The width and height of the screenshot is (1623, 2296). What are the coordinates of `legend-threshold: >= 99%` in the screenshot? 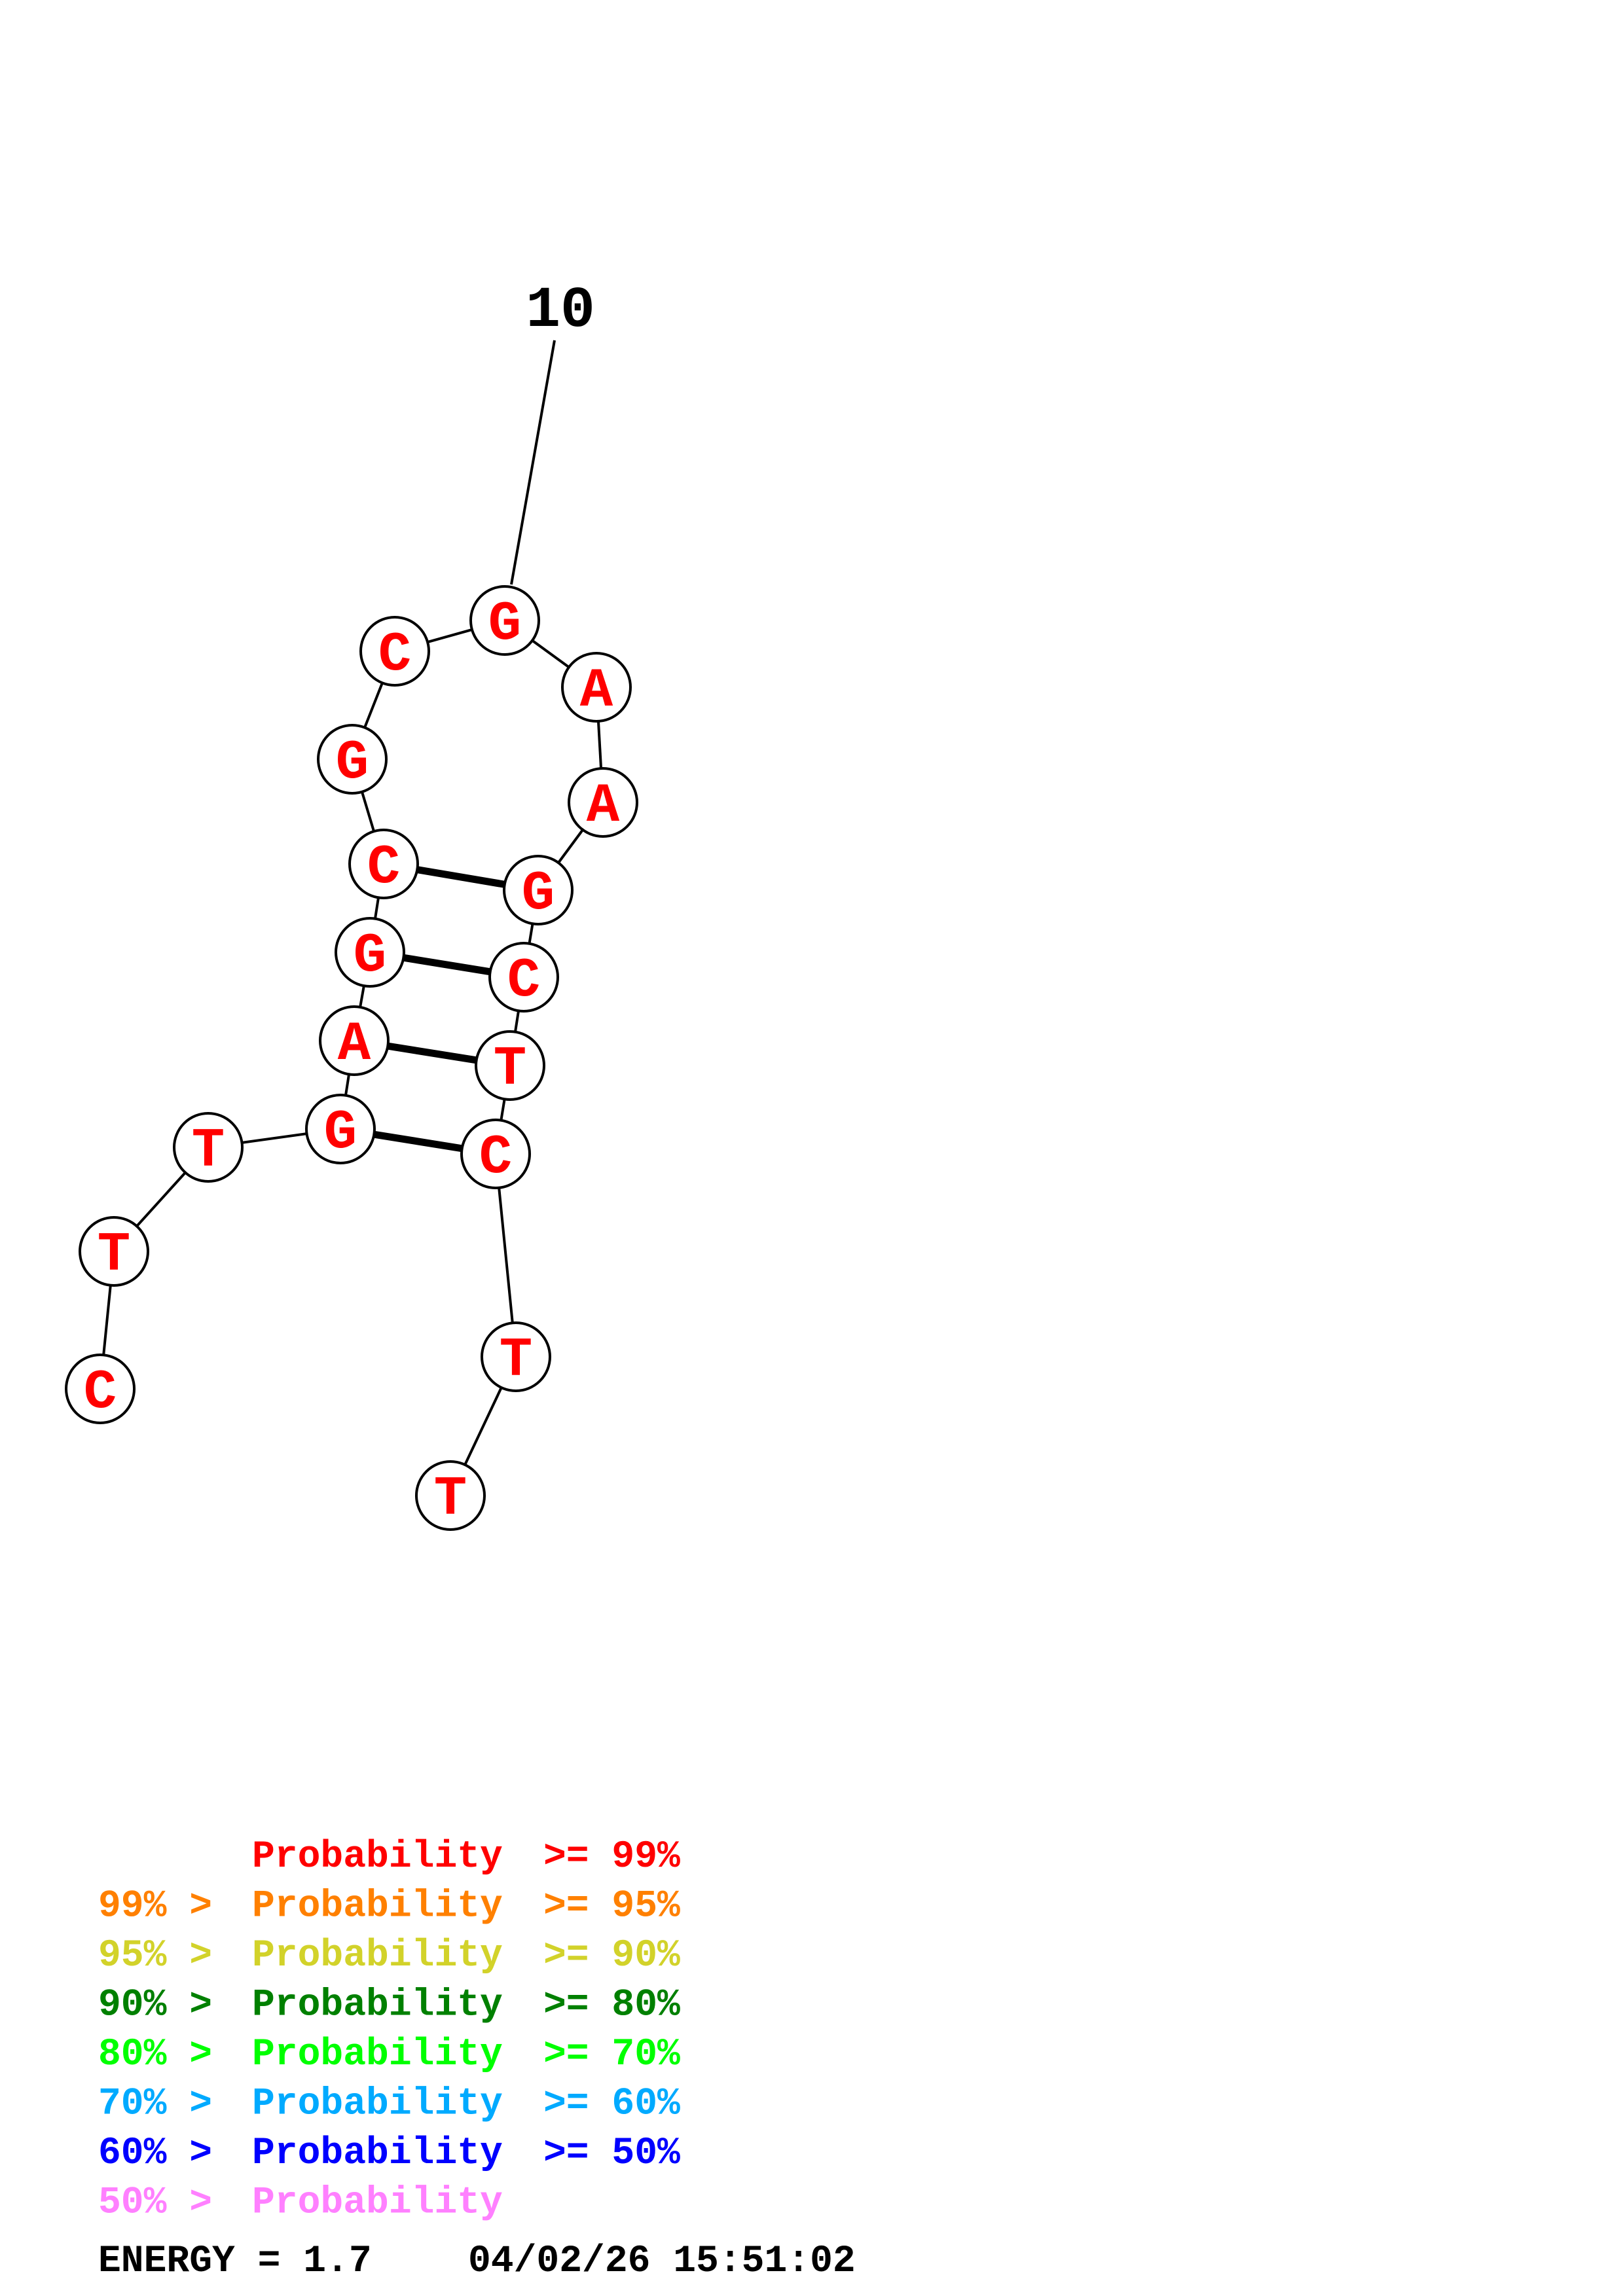 It's located at (611, 1857).